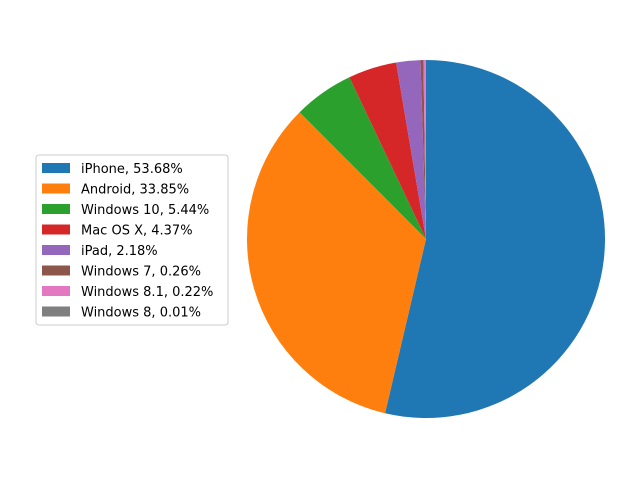 The image size is (640, 480). Describe the element at coordinates (119, 251) in the screenshot. I see `legend-label-5: iPad, 2.18%` at that location.